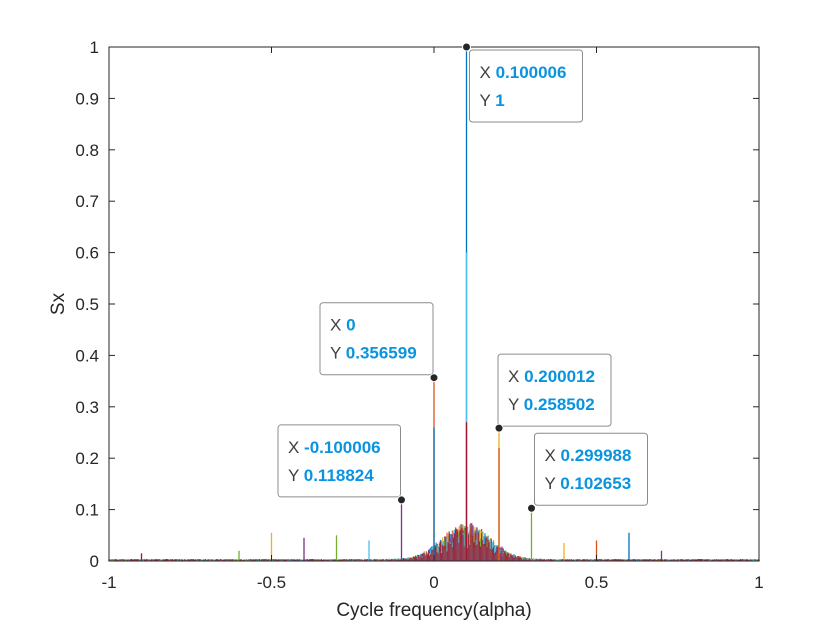 The height and width of the screenshot is (630, 840). Describe the element at coordinates (559, 404) in the screenshot. I see `datatip-value: 0.258502` at that location.